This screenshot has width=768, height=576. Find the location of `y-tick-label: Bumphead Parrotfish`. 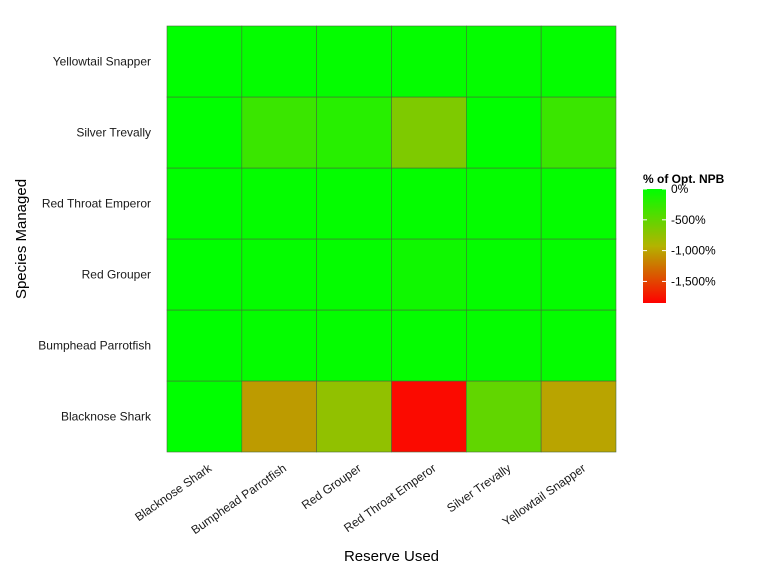

y-tick-label: Bumphead Parrotfish is located at coordinates (94, 346).